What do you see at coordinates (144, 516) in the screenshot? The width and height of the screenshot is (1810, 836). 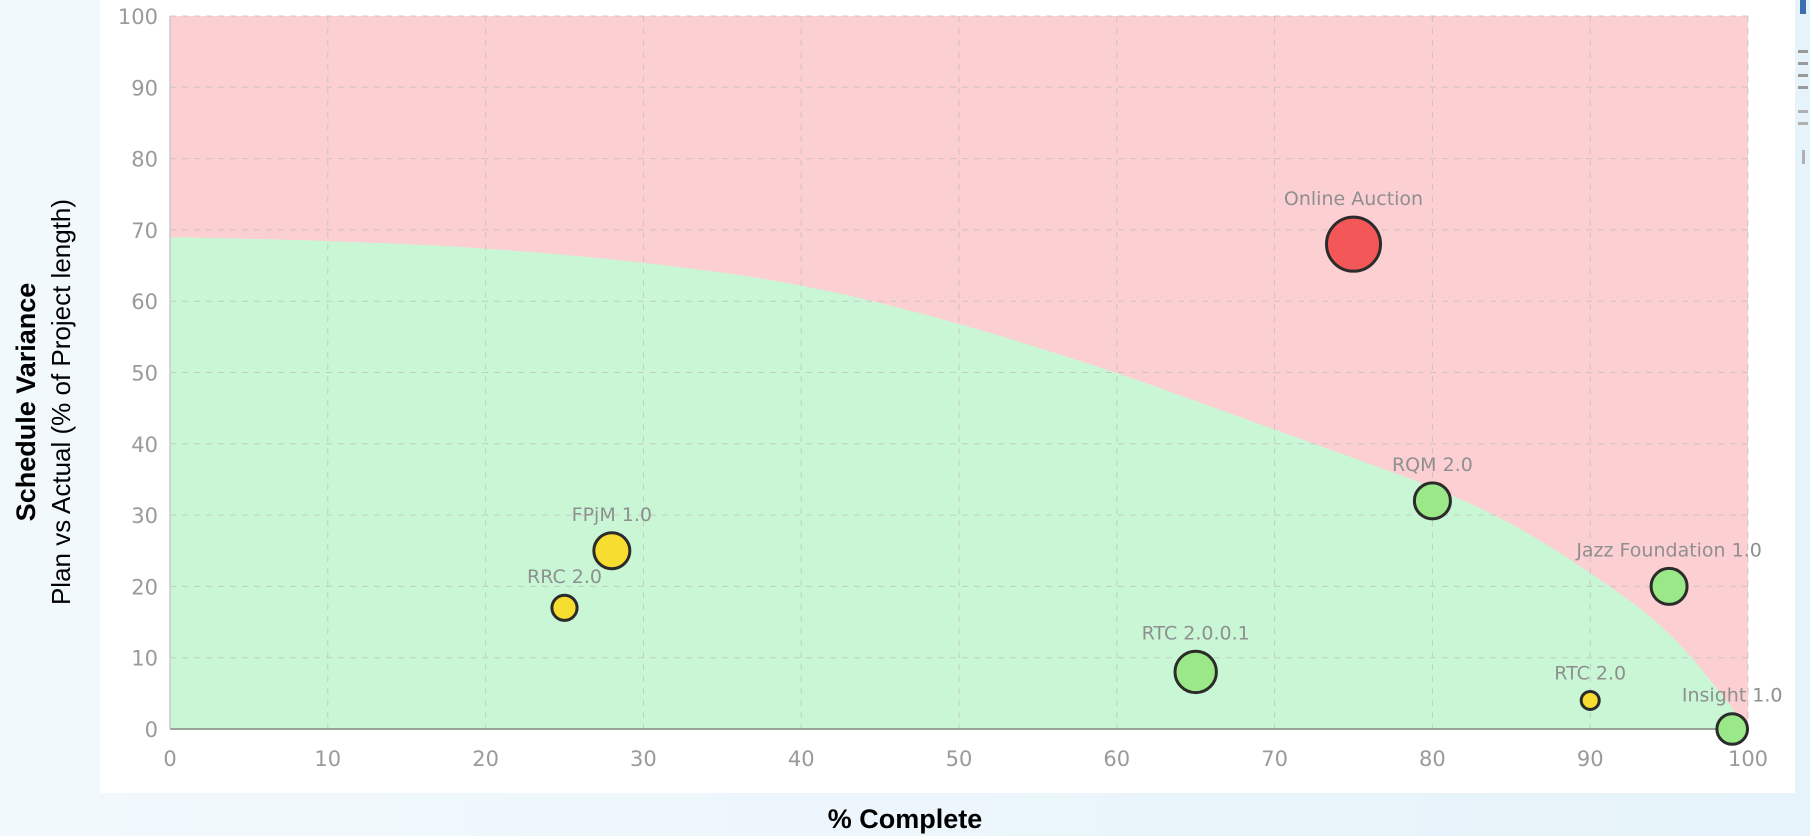 I see `y-tick-label: 30` at bounding box center [144, 516].